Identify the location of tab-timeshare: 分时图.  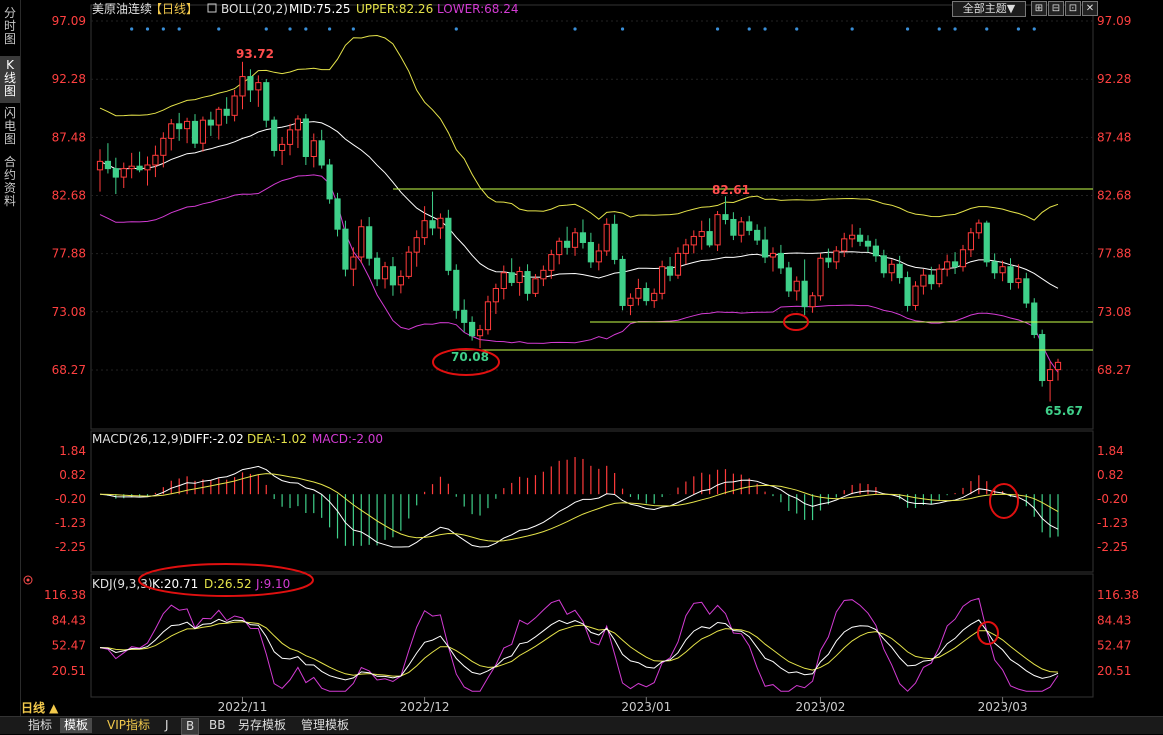
(9, 26).